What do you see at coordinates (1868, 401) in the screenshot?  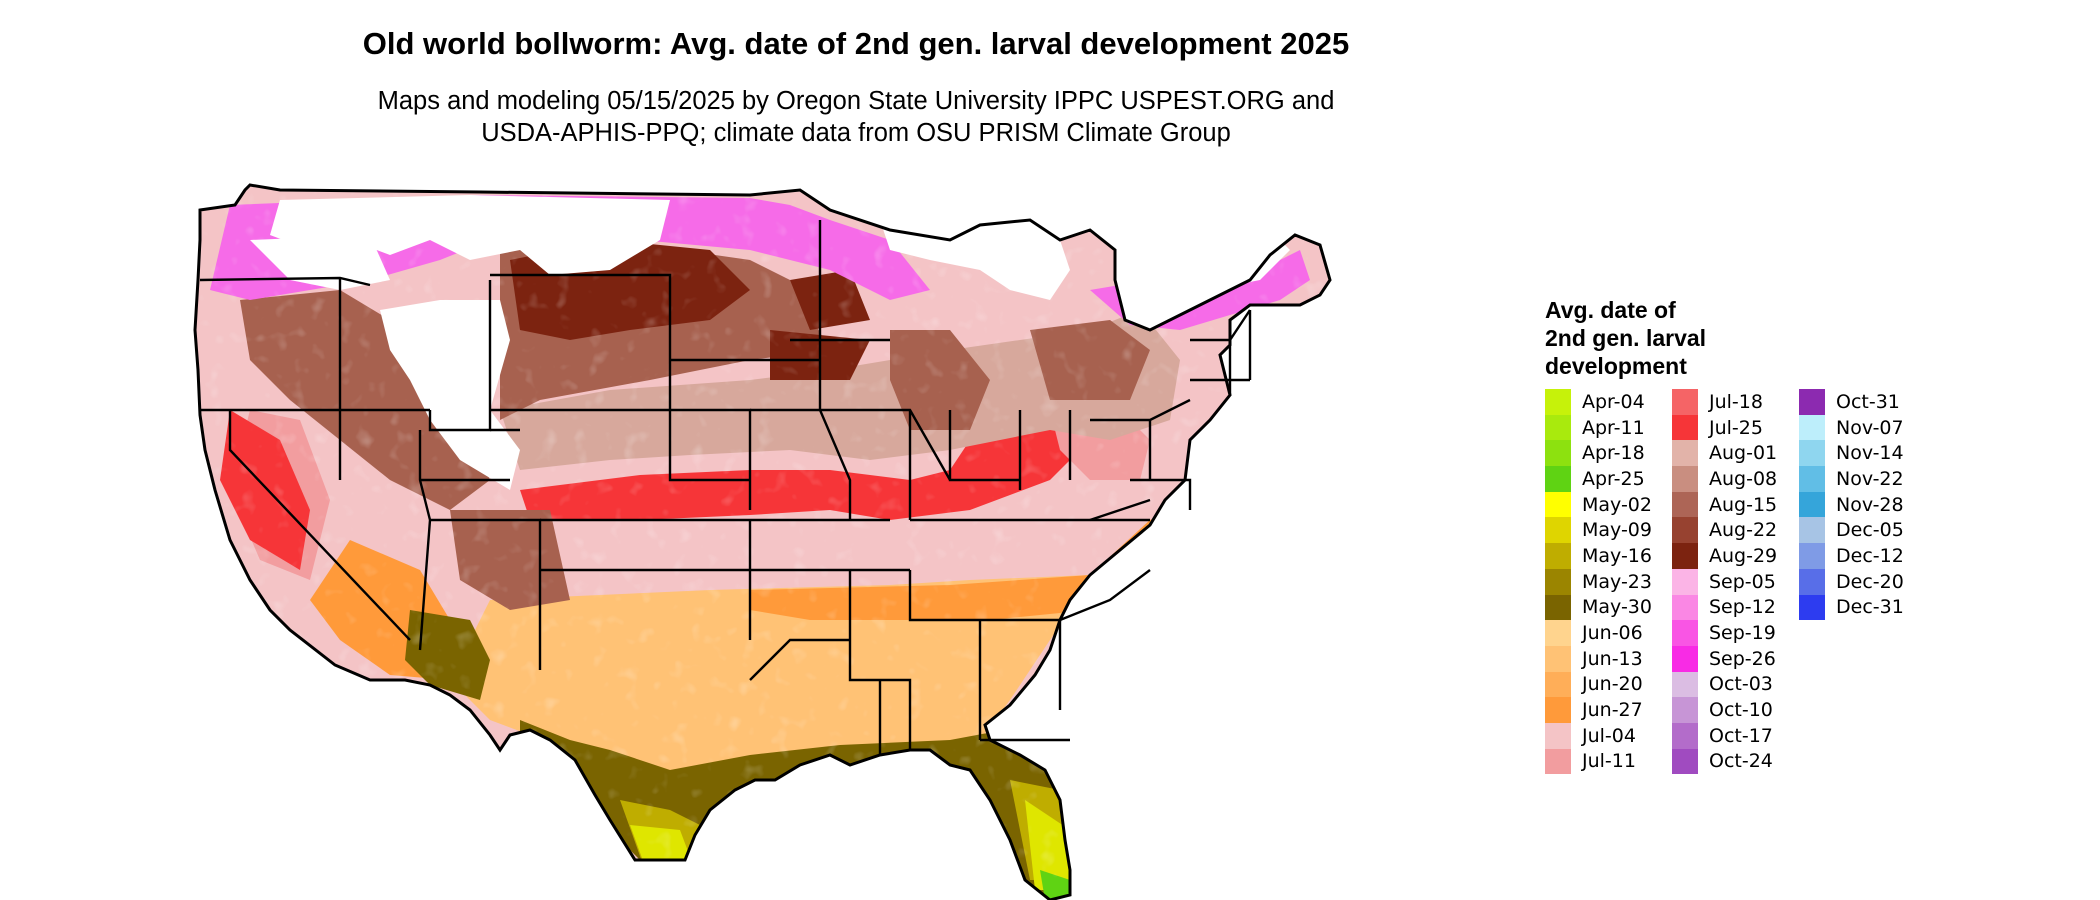 I see `legend-label: Oct-31` at bounding box center [1868, 401].